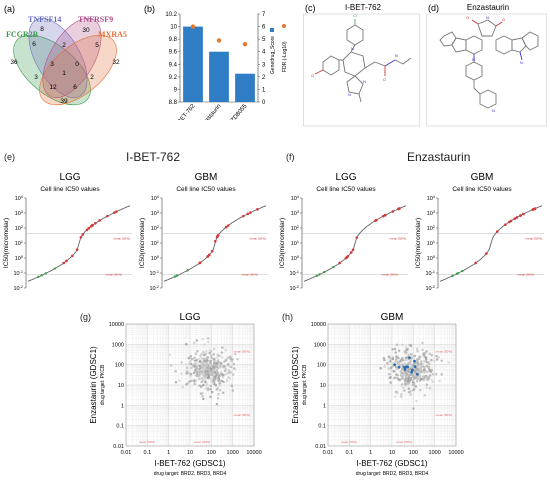 Image resolution: width=550 pixels, height=484 pixels. What do you see at coordinates (363, 61) in the screenshot?
I see `molecule-structure-ibet762` at bounding box center [363, 61].